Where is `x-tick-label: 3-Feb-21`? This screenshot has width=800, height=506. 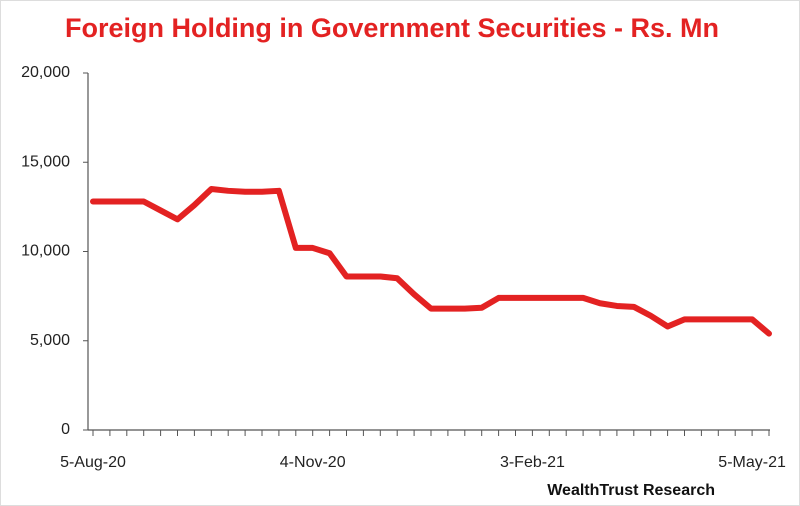
x-tick-label: 3-Feb-21 is located at coordinates (532, 462).